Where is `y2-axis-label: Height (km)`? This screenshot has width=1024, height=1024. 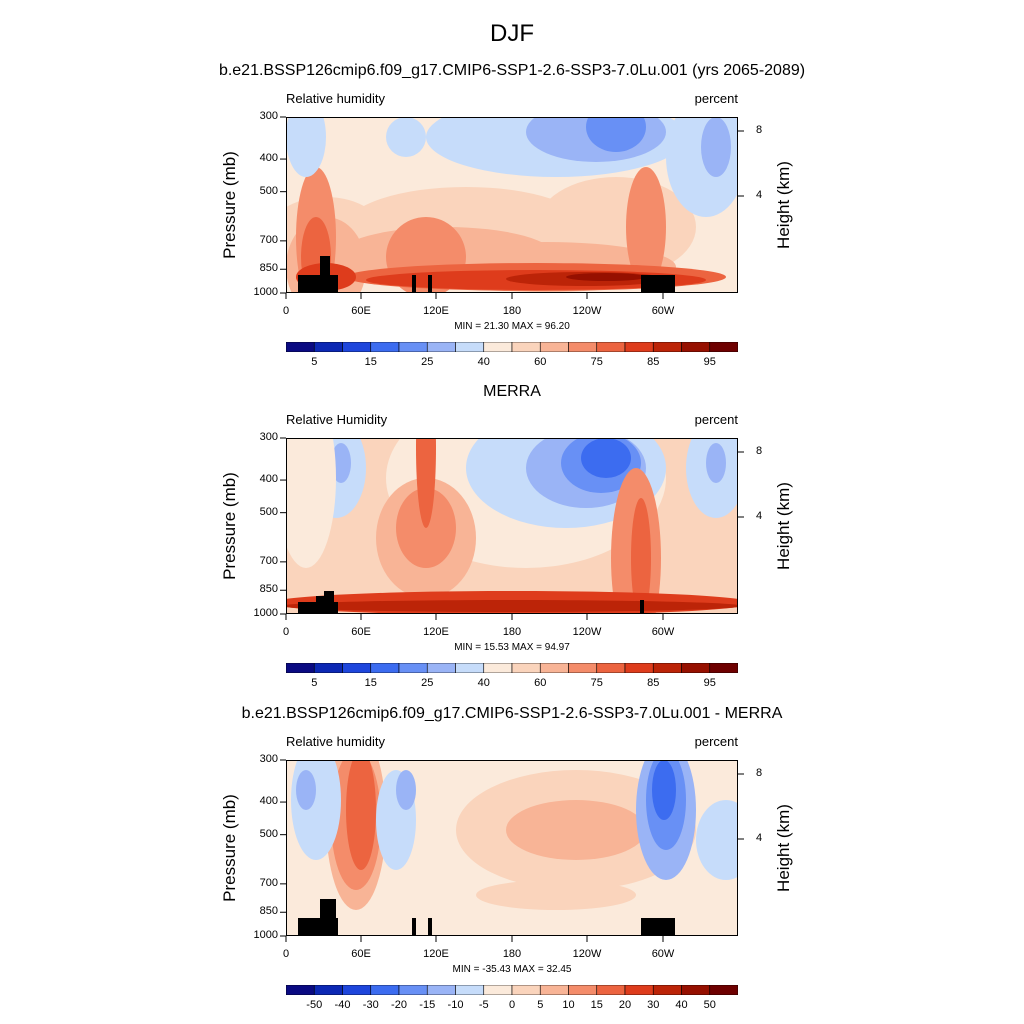 y2-axis-label: Height (km) is located at coordinates (783, 848).